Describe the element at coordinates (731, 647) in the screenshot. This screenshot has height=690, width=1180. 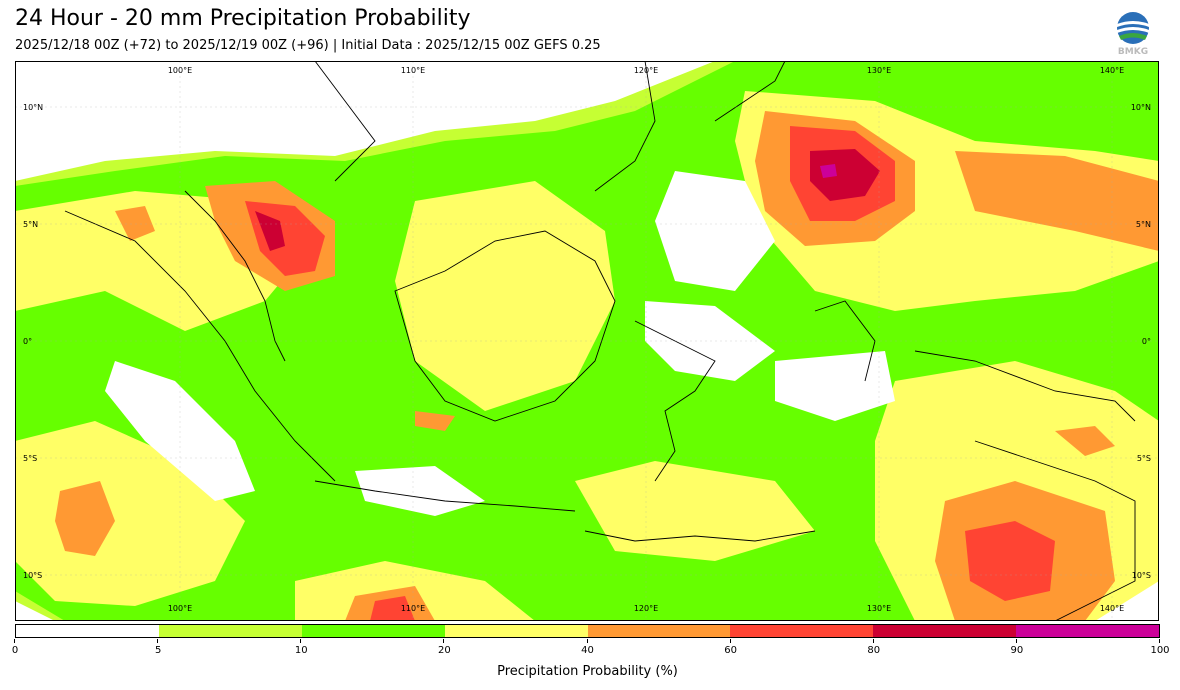
I see `colorbar-tick-label: 60` at that location.